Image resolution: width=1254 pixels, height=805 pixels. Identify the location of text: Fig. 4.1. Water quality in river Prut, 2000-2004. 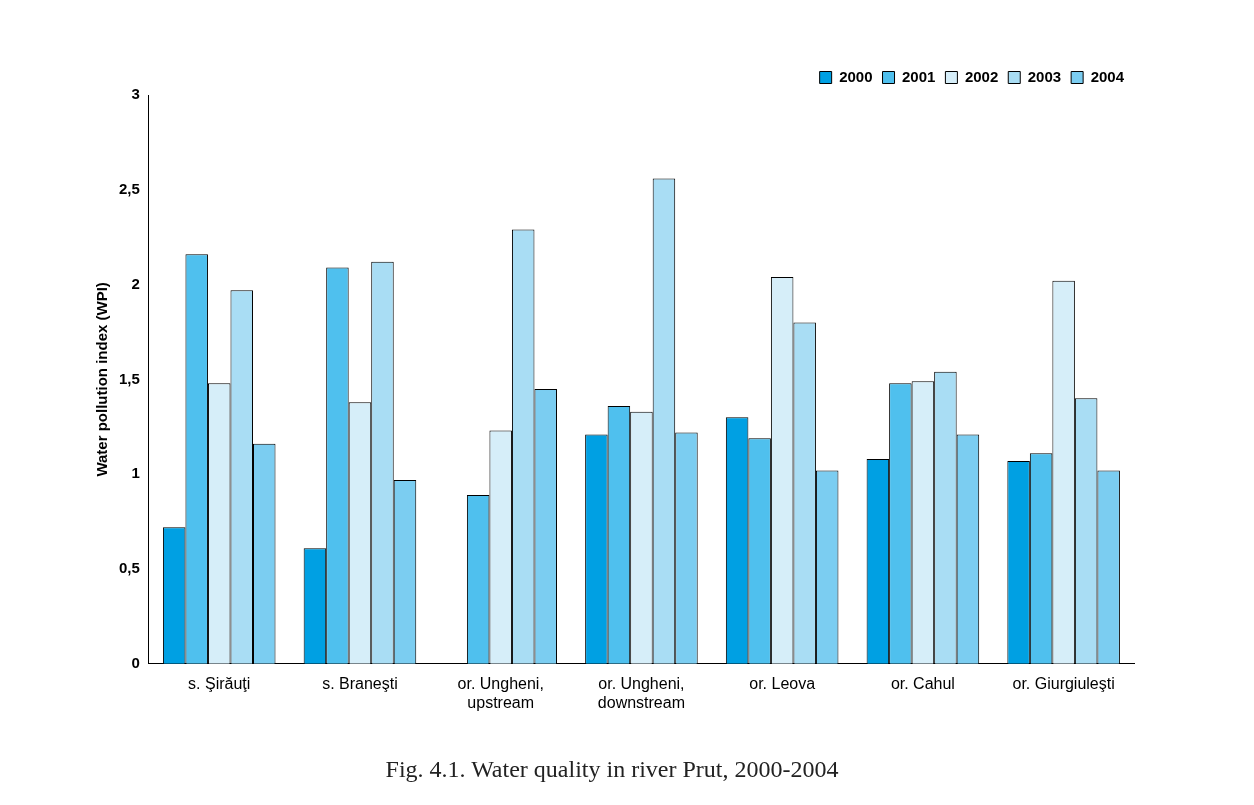
(612, 768).